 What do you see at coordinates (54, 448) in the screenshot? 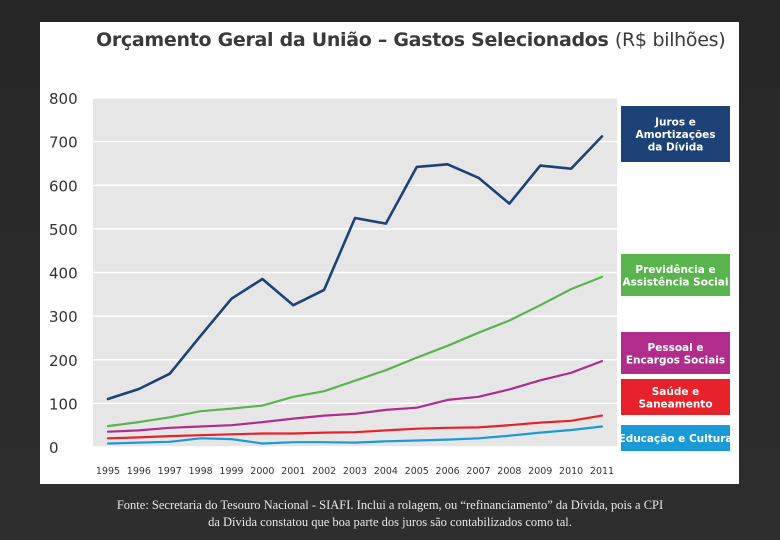
I see `y-tick-label: 0` at bounding box center [54, 448].